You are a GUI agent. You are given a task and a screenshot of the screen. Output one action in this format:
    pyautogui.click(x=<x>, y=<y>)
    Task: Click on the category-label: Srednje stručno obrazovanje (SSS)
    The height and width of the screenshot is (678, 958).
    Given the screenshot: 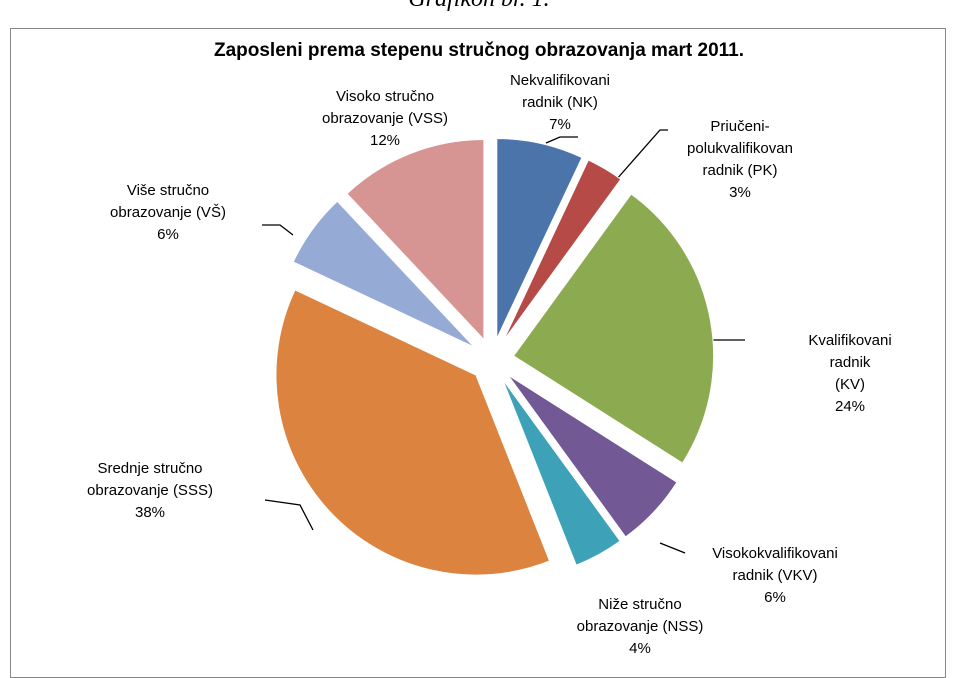 What is the action you would take?
    pyautogui.click(x=150, y=479)
    